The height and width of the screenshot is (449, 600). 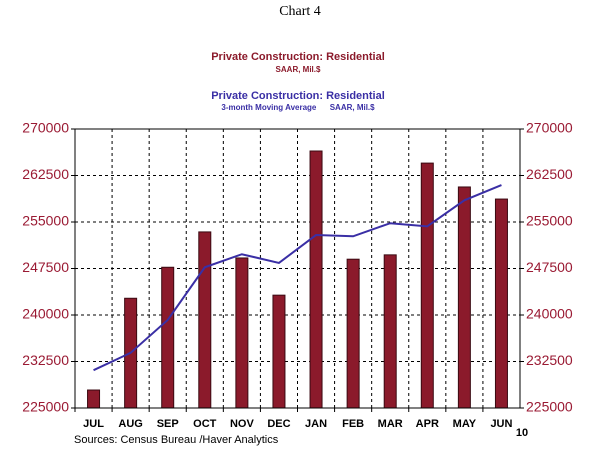 What do you see at coordinates (549, 267) in the screenshot?
I see `y2-tick-label: 247500` at bounding box center [549, 267].